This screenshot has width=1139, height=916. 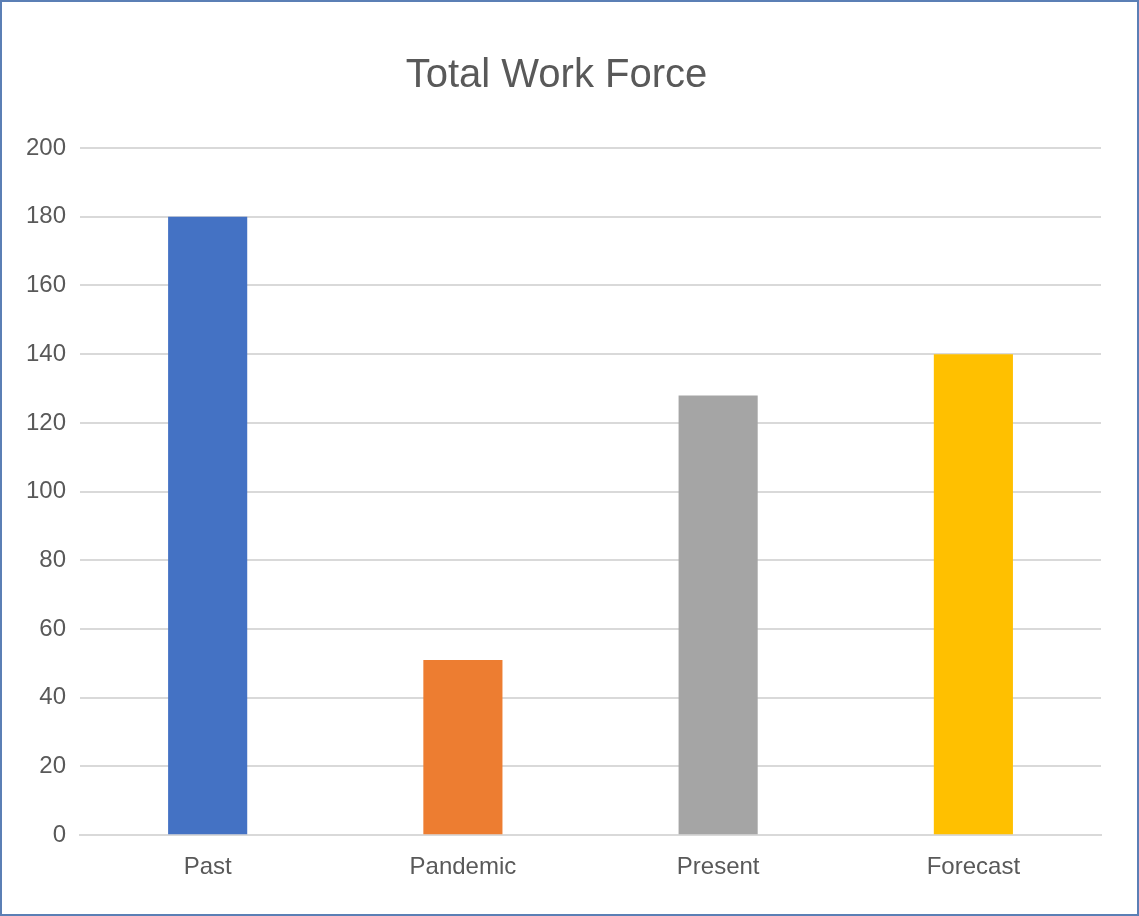 What do you see at coordinates (53, 627) in the screenshot?
I see `y-tick-label: 60` at bounding box center [53, 627].